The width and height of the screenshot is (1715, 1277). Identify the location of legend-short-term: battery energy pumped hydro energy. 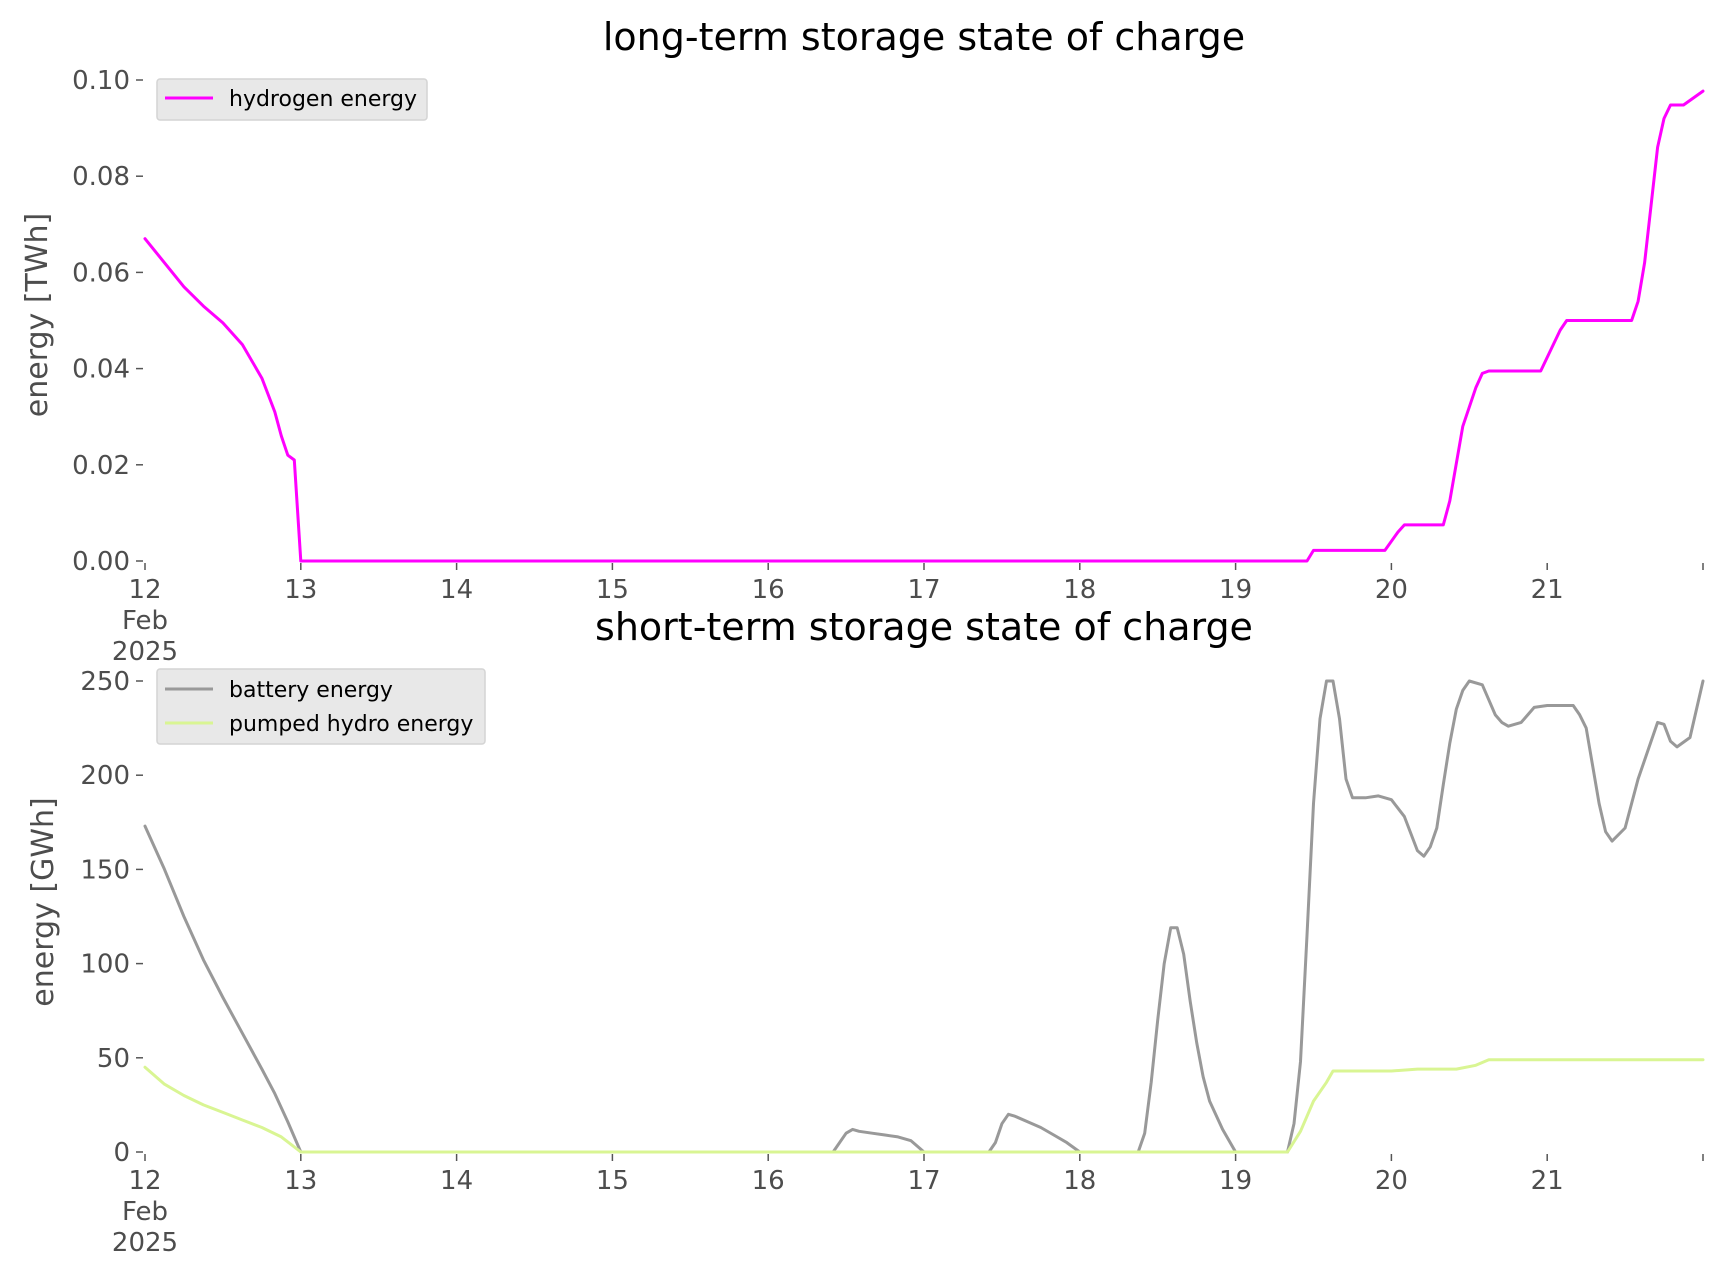
(321, 706).